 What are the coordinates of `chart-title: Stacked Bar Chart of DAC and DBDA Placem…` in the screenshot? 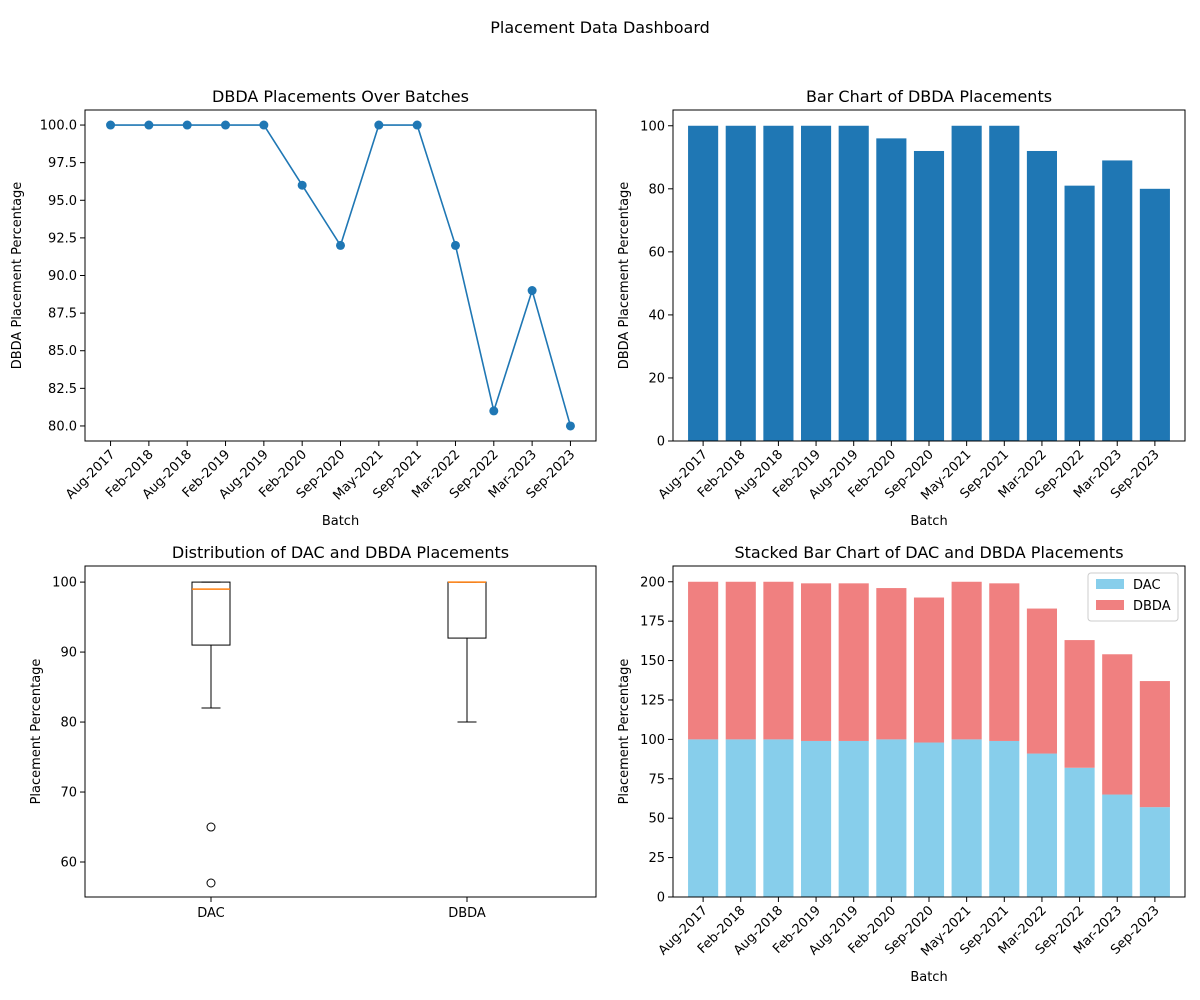 It's located at (928, 552).